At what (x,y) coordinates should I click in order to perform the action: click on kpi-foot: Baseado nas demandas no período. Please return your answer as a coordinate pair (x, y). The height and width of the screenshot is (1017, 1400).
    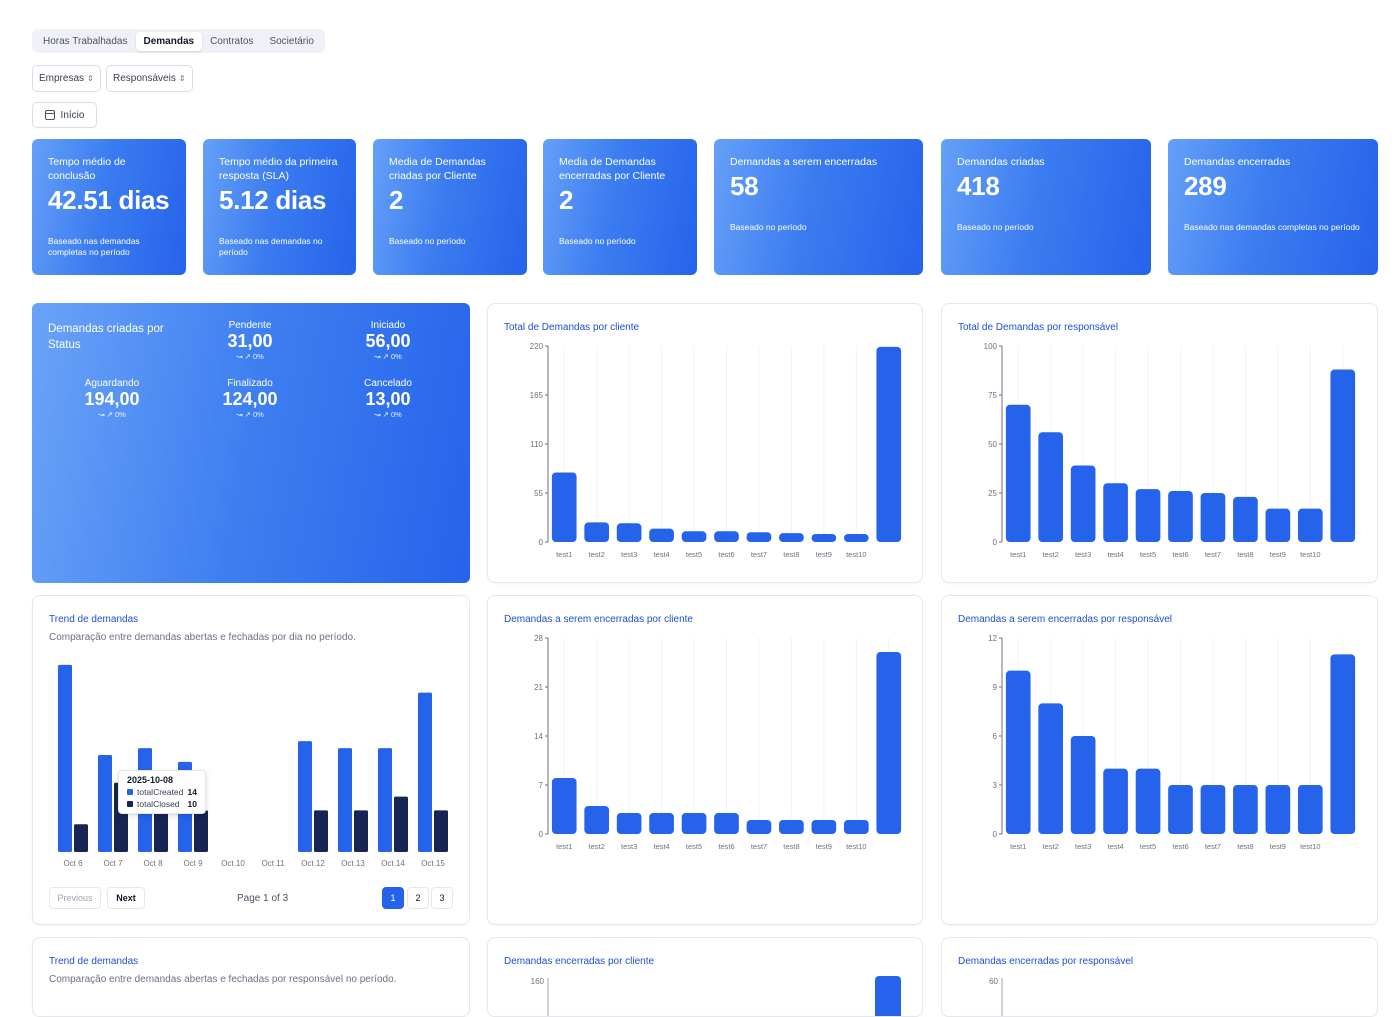
    Looking at the image, I should click on (271, 246).